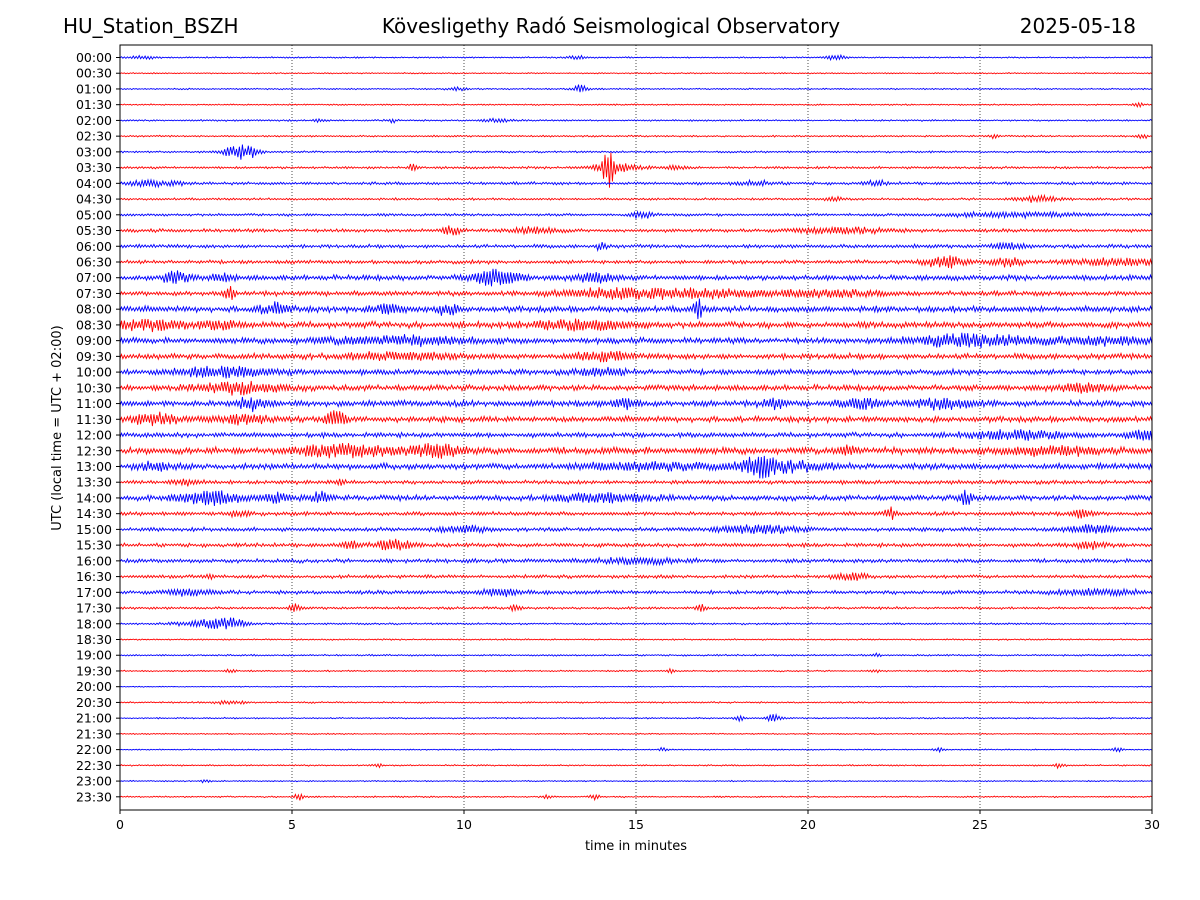 This screenshot has width=1200, height=900. What do you see at coordinates (94, 104) in the screenshot?
I see `y-tick-label: 01:30` at bounding box center [94, 104].